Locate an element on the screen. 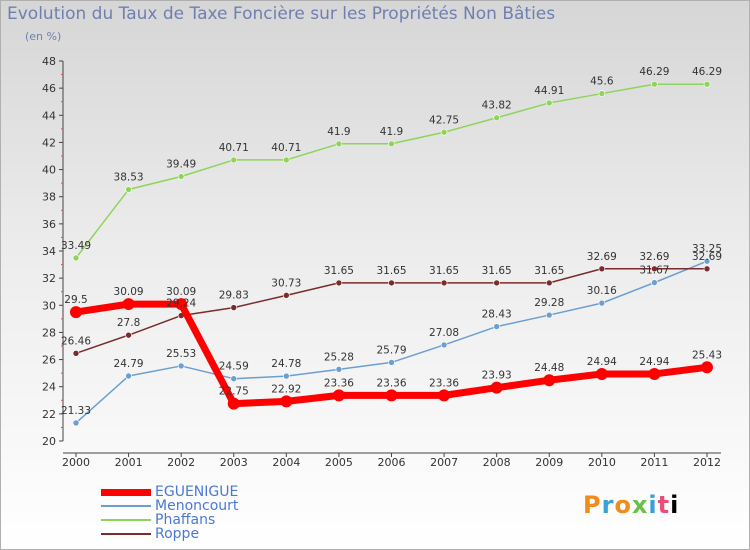  y-tick-label: 26 is located at coordinates (49, 360).